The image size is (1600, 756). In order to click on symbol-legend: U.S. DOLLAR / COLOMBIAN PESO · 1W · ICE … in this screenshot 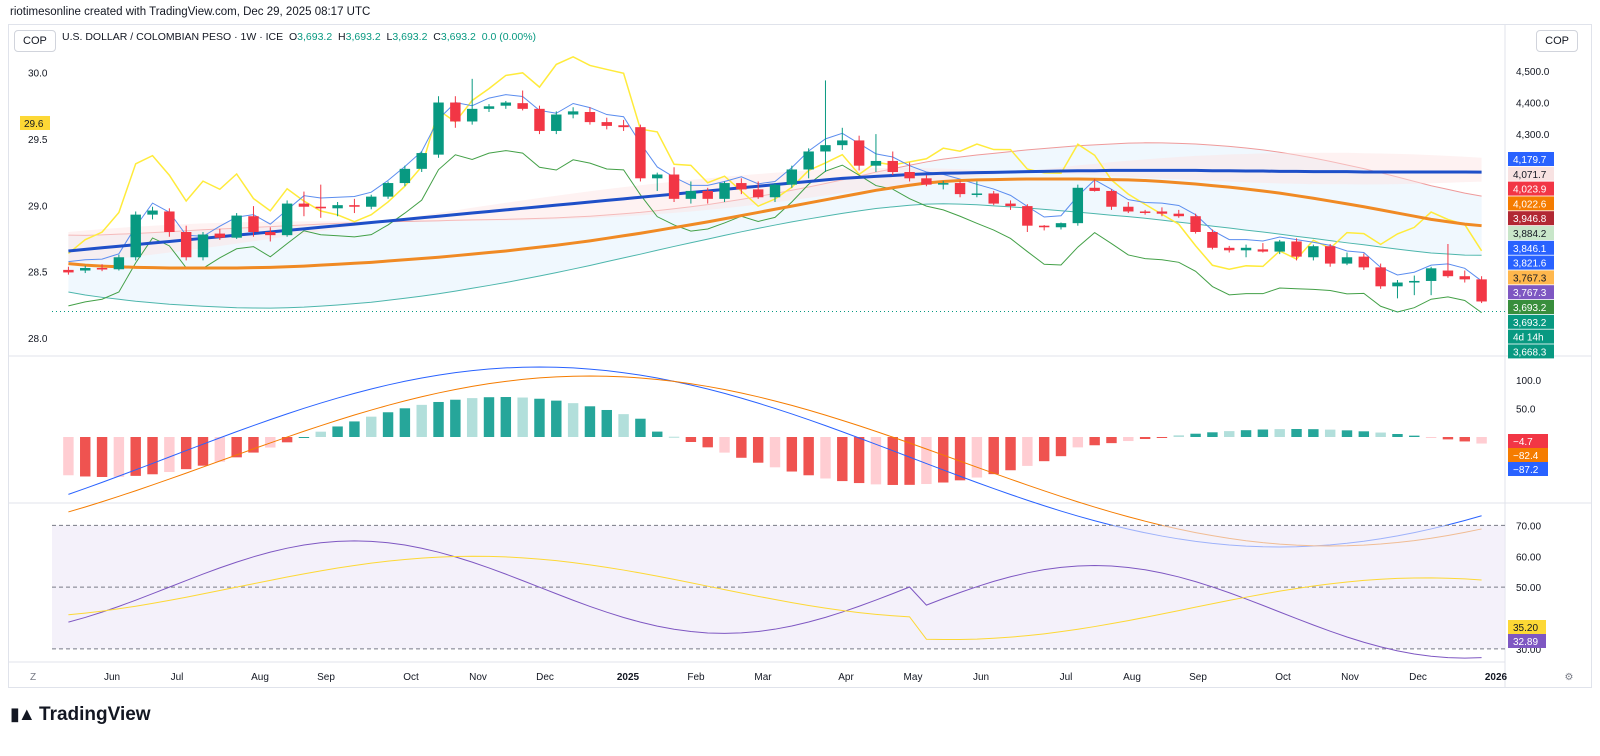, I will do `click(299, 37)`.